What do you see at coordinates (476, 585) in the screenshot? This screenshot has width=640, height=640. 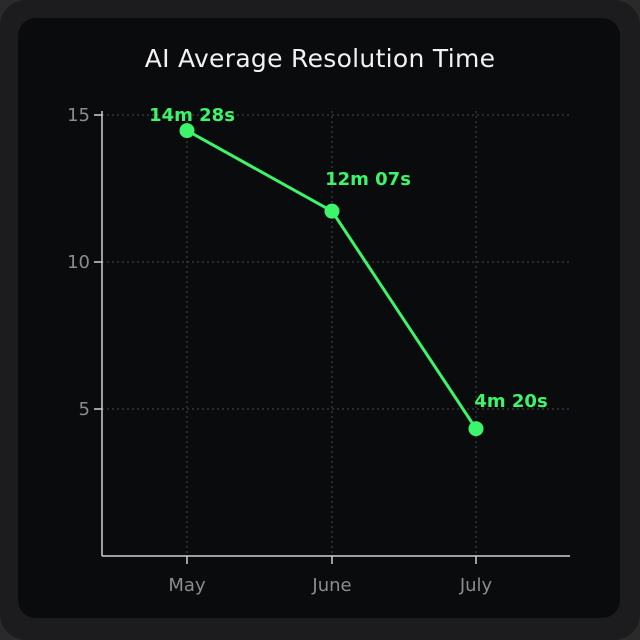 I see `x-tick-label: July` at bounding box center [476, 585].